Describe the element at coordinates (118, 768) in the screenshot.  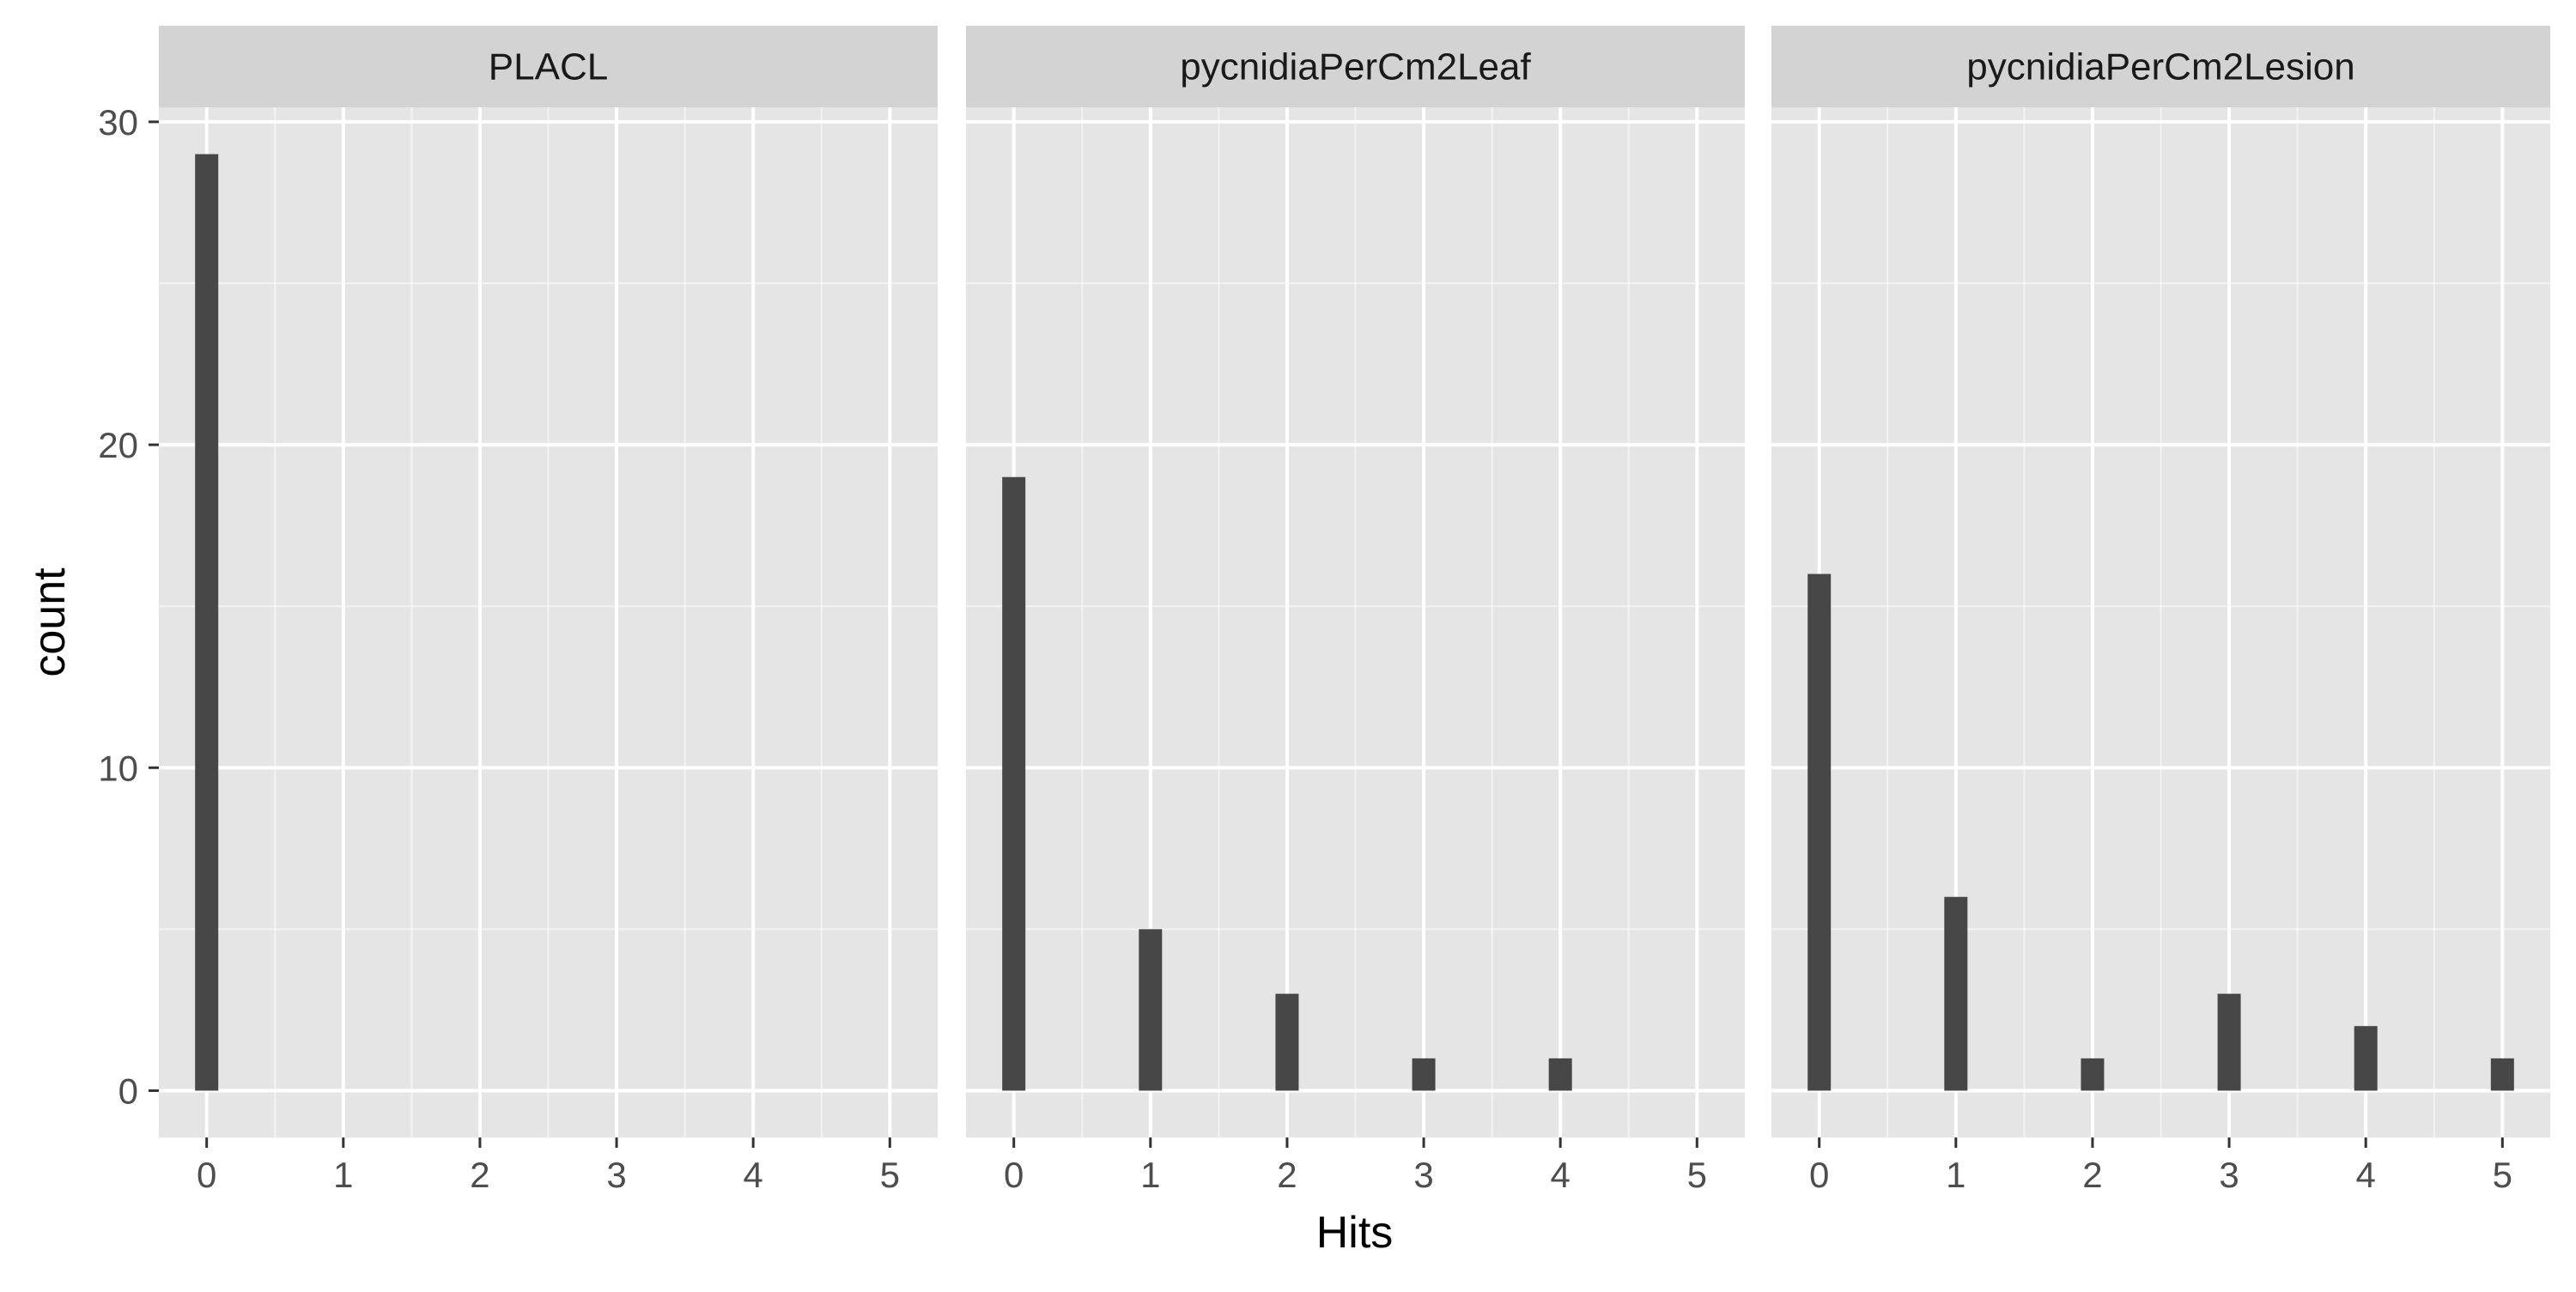
I see `y-tick-label: 10` at that location.